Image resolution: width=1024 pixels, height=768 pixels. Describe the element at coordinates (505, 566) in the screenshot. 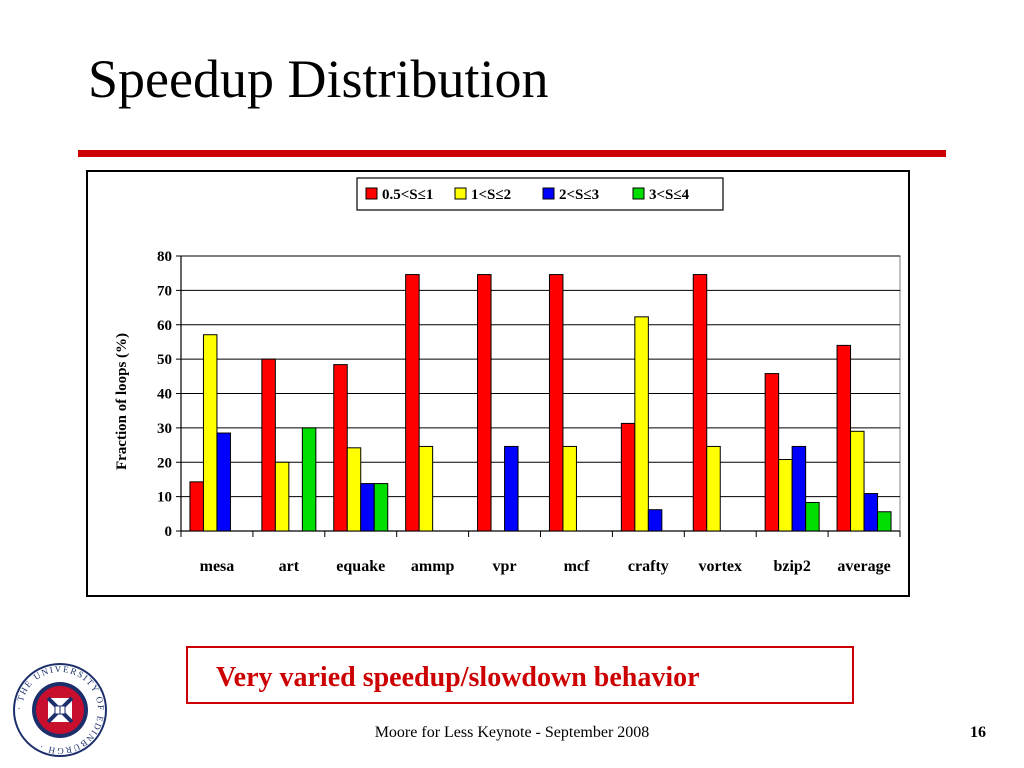

I see `x-tick-label-vpr: vpr` at that location.